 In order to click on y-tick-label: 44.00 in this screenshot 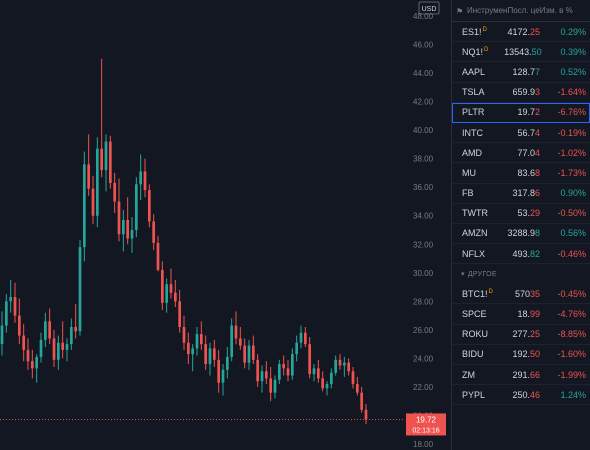, I will do `click(423, 73)`.